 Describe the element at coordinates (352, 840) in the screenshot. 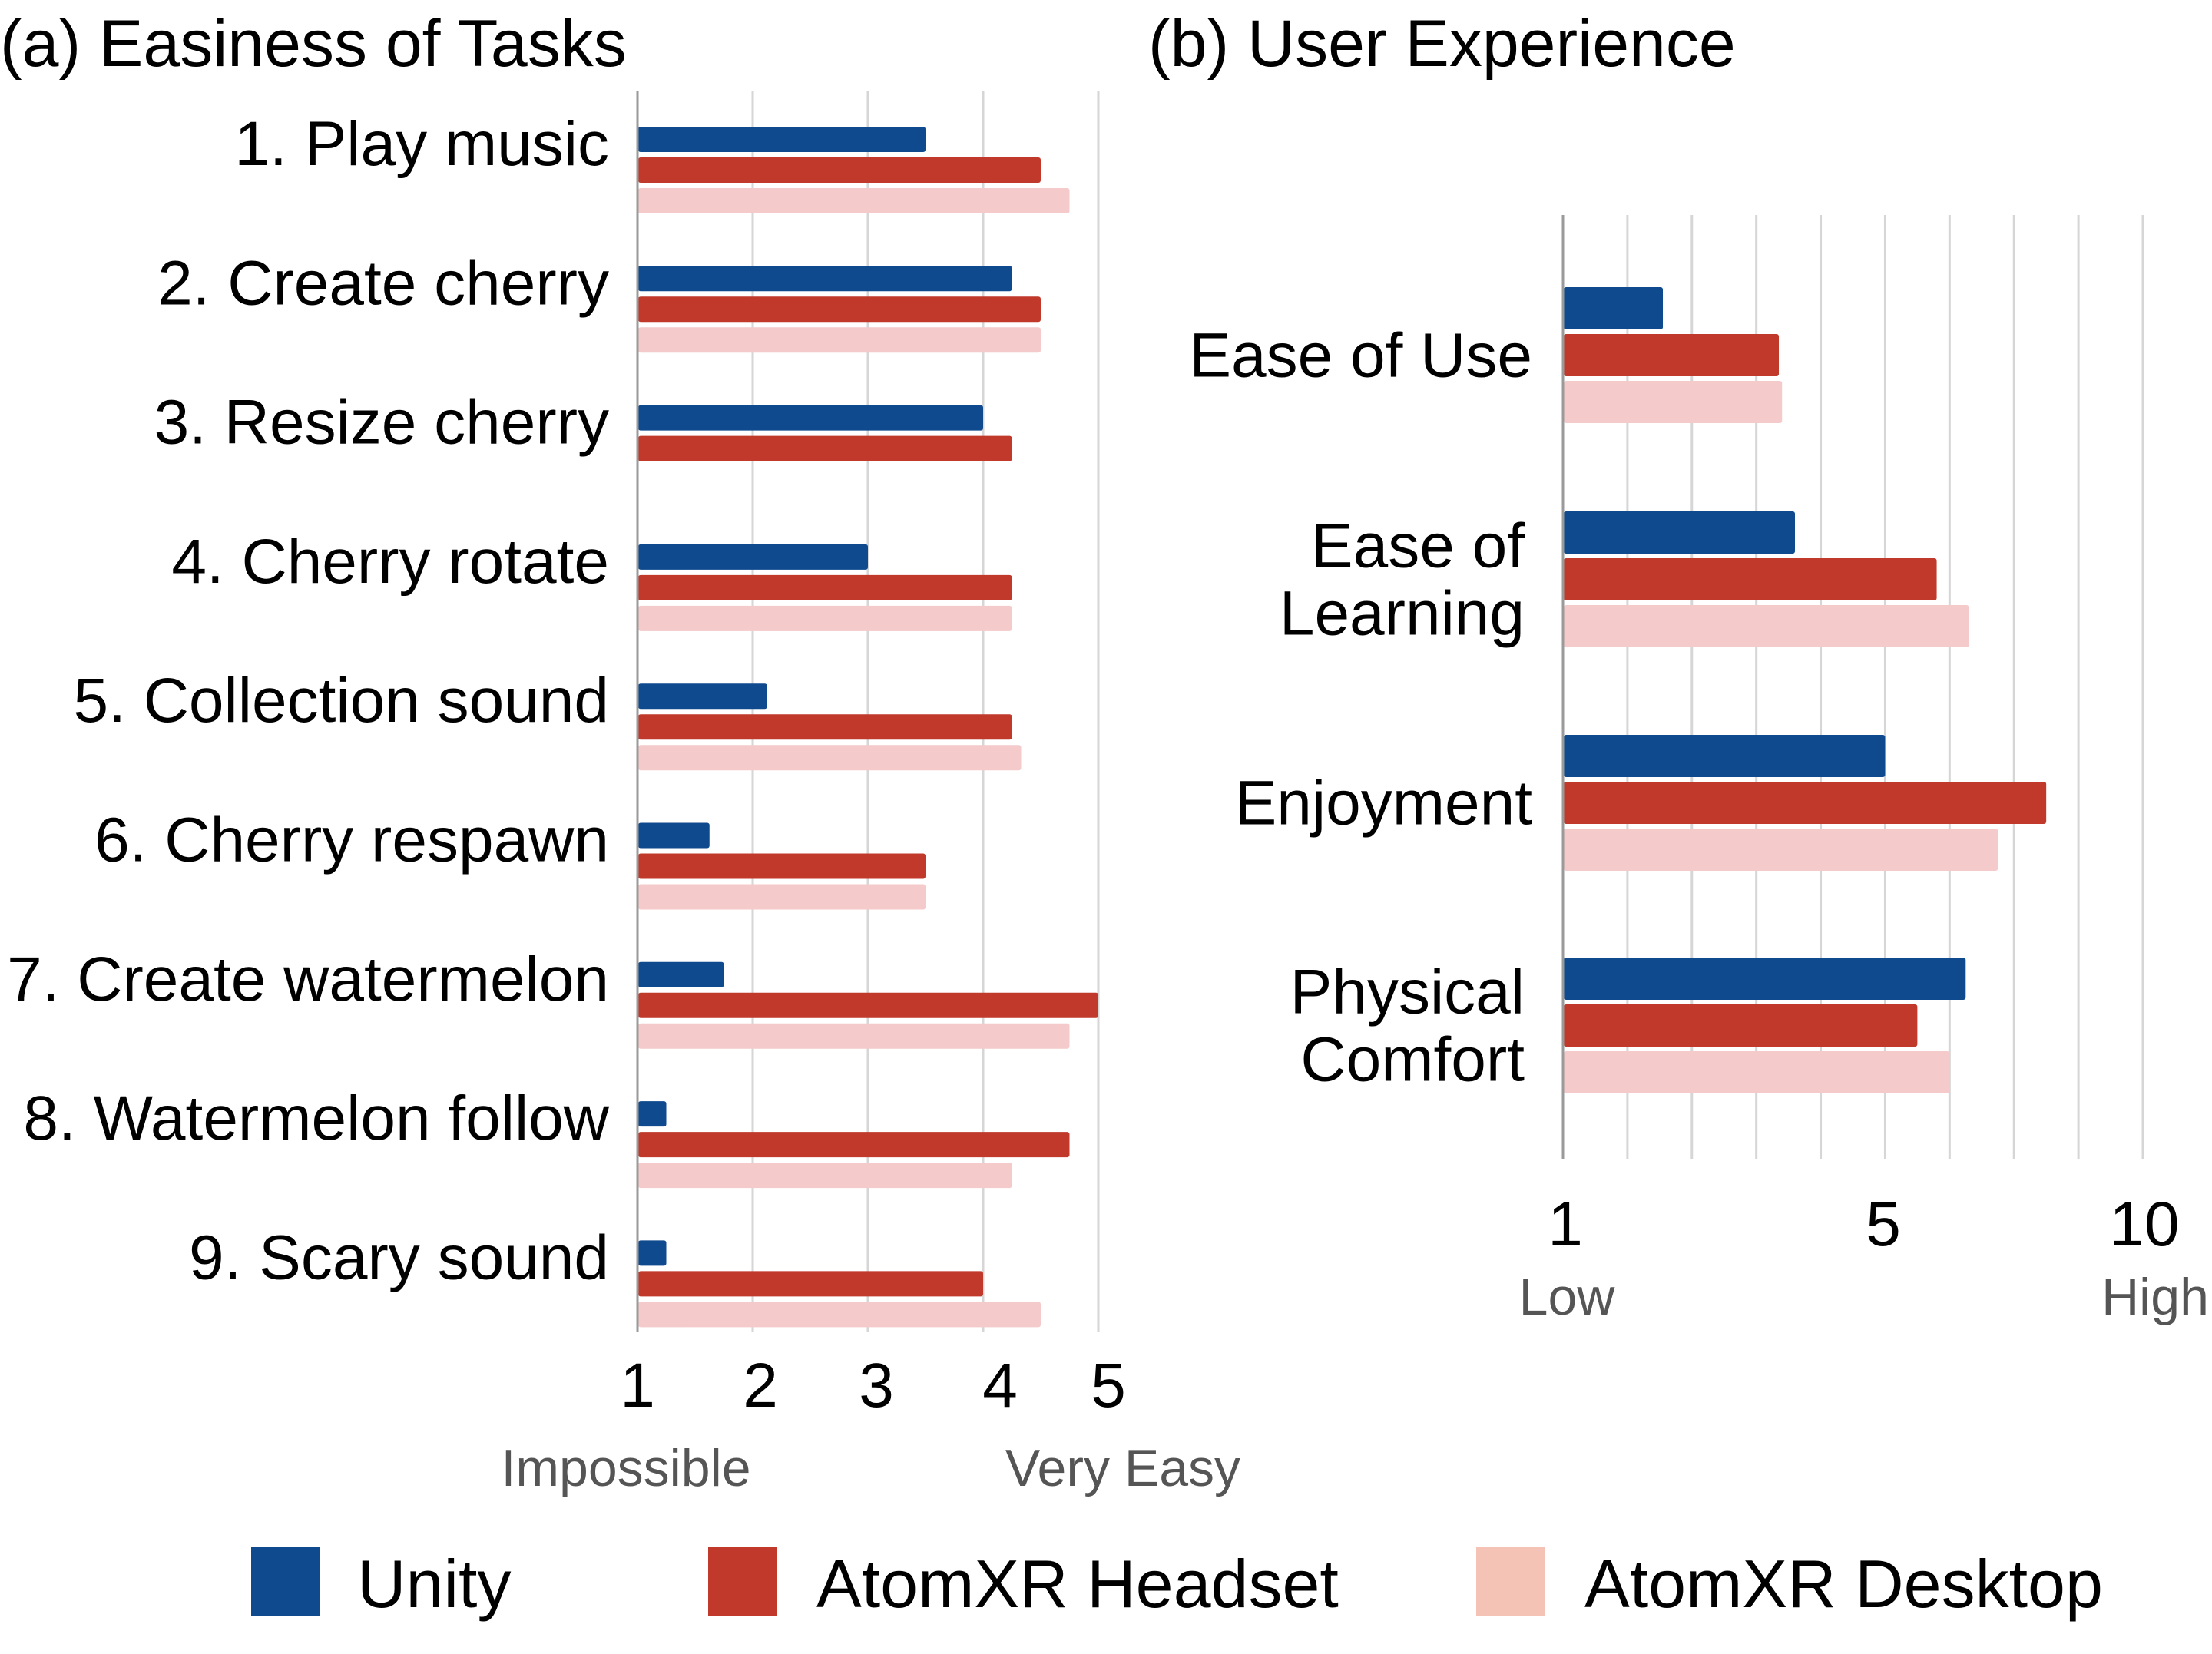

I see `panel-a-category-label: 6. Cherry respawn` at that location.